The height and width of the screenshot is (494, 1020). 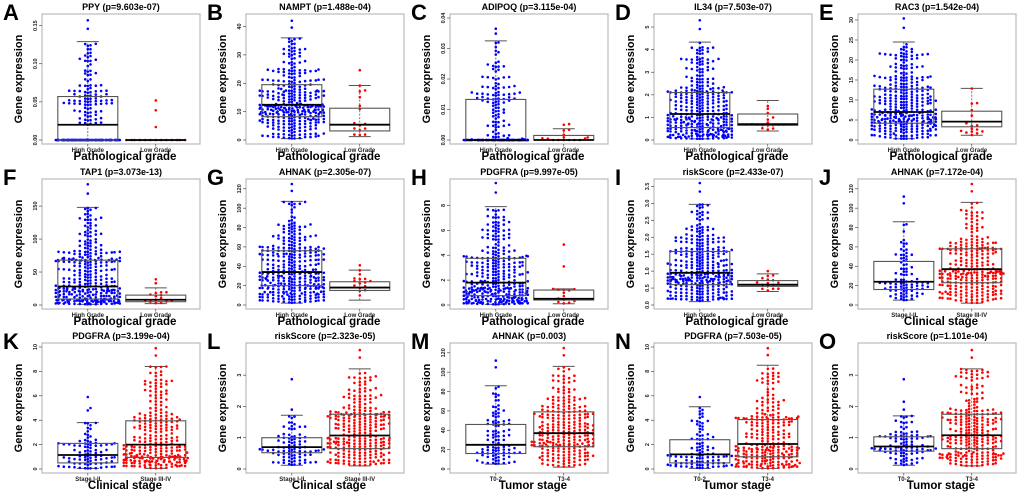 I want to click on y-tick-label: 100, so click(x=36, y=238).